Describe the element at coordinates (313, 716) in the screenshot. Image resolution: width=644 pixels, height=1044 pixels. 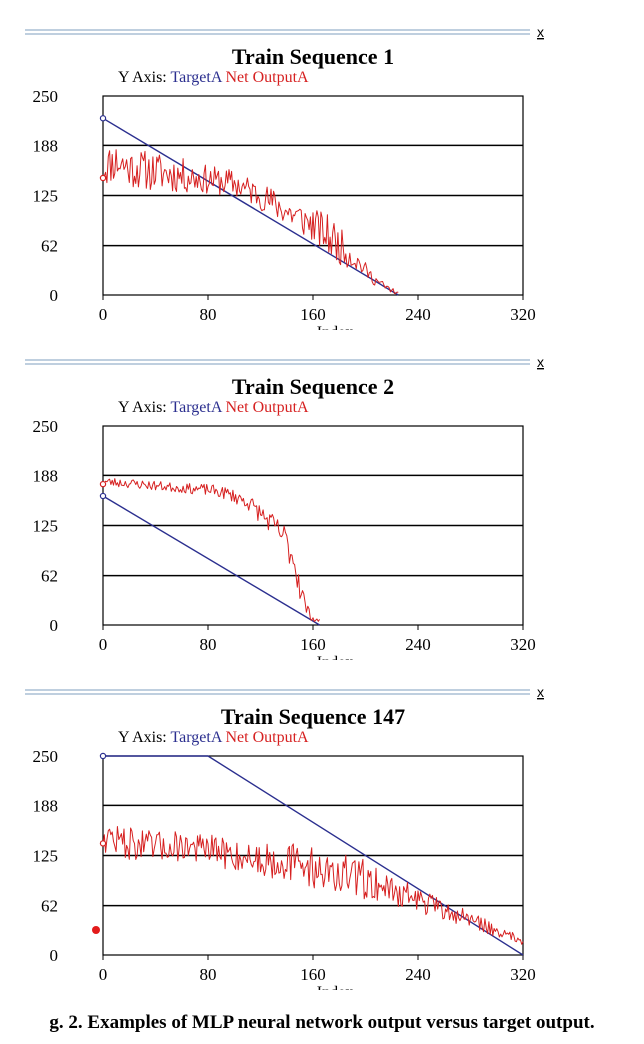
I see `chart-title: Train Sequence 147` at that location.